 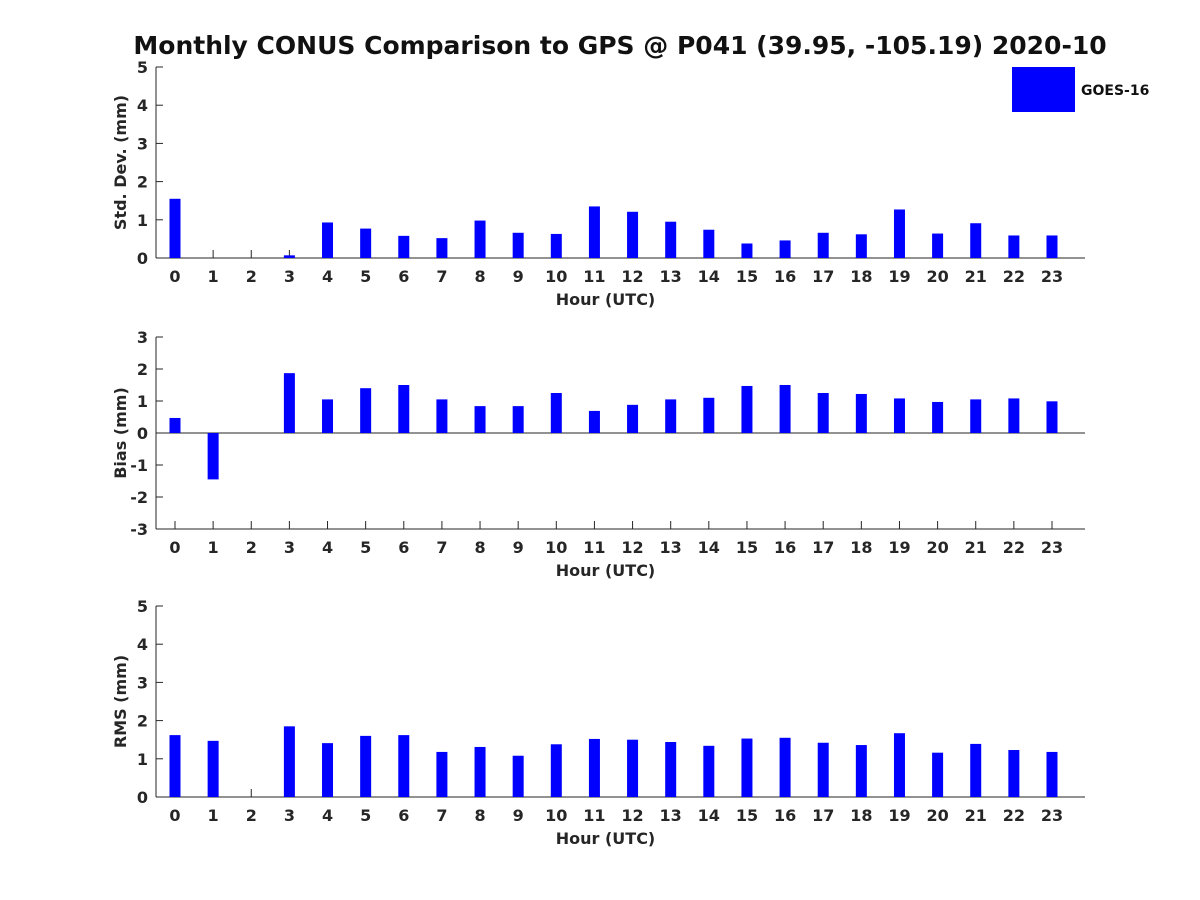 I want to click on bias-y-tick-label: -1, so click(x=139, y=465).